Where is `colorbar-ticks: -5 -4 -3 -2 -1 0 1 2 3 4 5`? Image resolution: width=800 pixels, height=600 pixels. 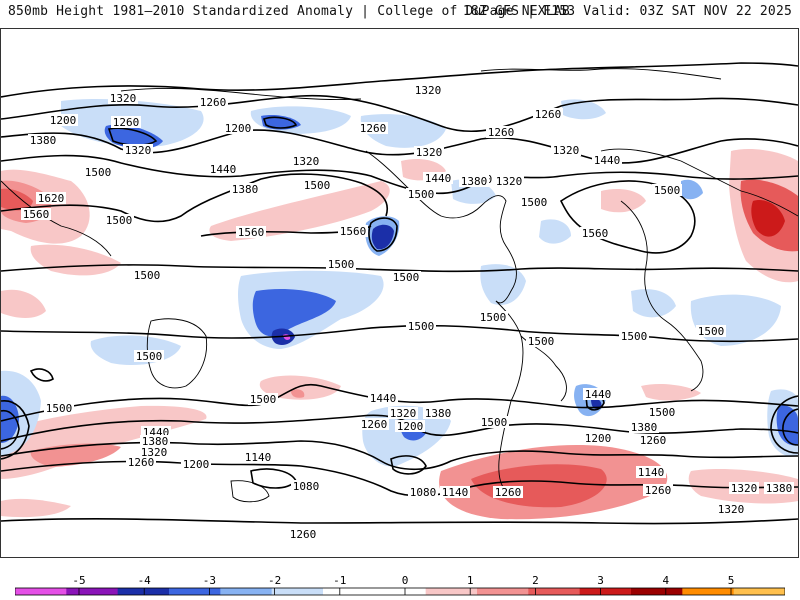
colorbar-ticks: -5 -4 -3 -2 -1 0 1 2 3 4 5 is located at coordinates (403, 584).